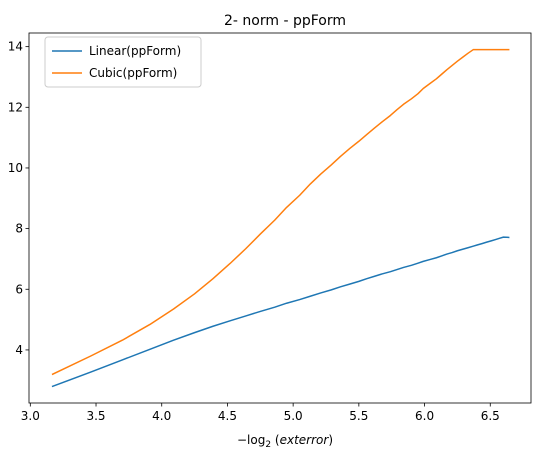 This screenshot has height=464, width=543. I want to click on x-tick-label: 3.5, so click(95, 416).